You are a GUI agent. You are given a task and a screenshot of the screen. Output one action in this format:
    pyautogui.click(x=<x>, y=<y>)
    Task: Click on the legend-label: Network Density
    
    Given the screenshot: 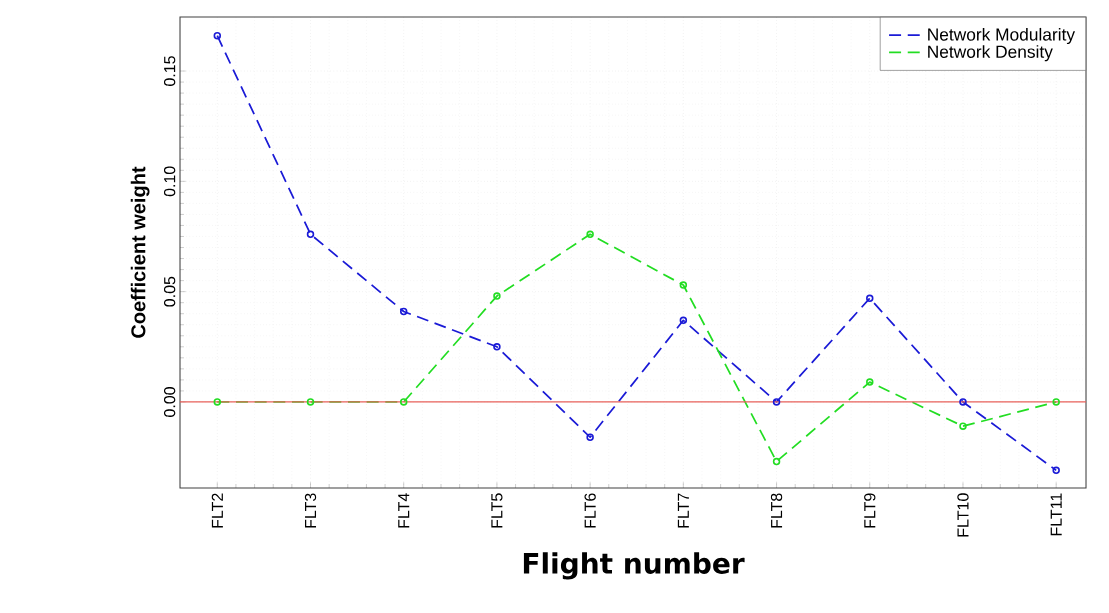 What is the action you would take?
    pyautogui.click(x=990, y=53)
    